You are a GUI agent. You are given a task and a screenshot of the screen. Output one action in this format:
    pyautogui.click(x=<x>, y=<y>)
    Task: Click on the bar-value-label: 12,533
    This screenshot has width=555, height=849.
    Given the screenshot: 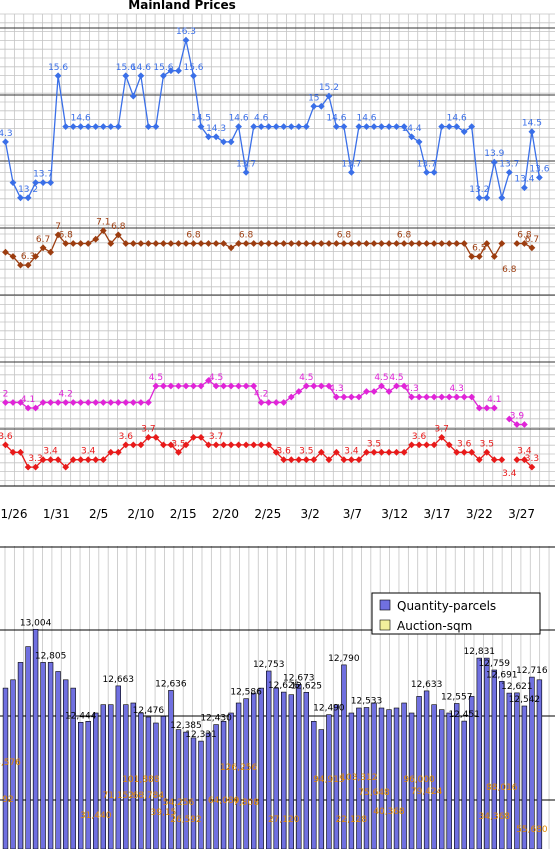 What is the action you would take?
    pyautogui.click(x=367, y=702)
    